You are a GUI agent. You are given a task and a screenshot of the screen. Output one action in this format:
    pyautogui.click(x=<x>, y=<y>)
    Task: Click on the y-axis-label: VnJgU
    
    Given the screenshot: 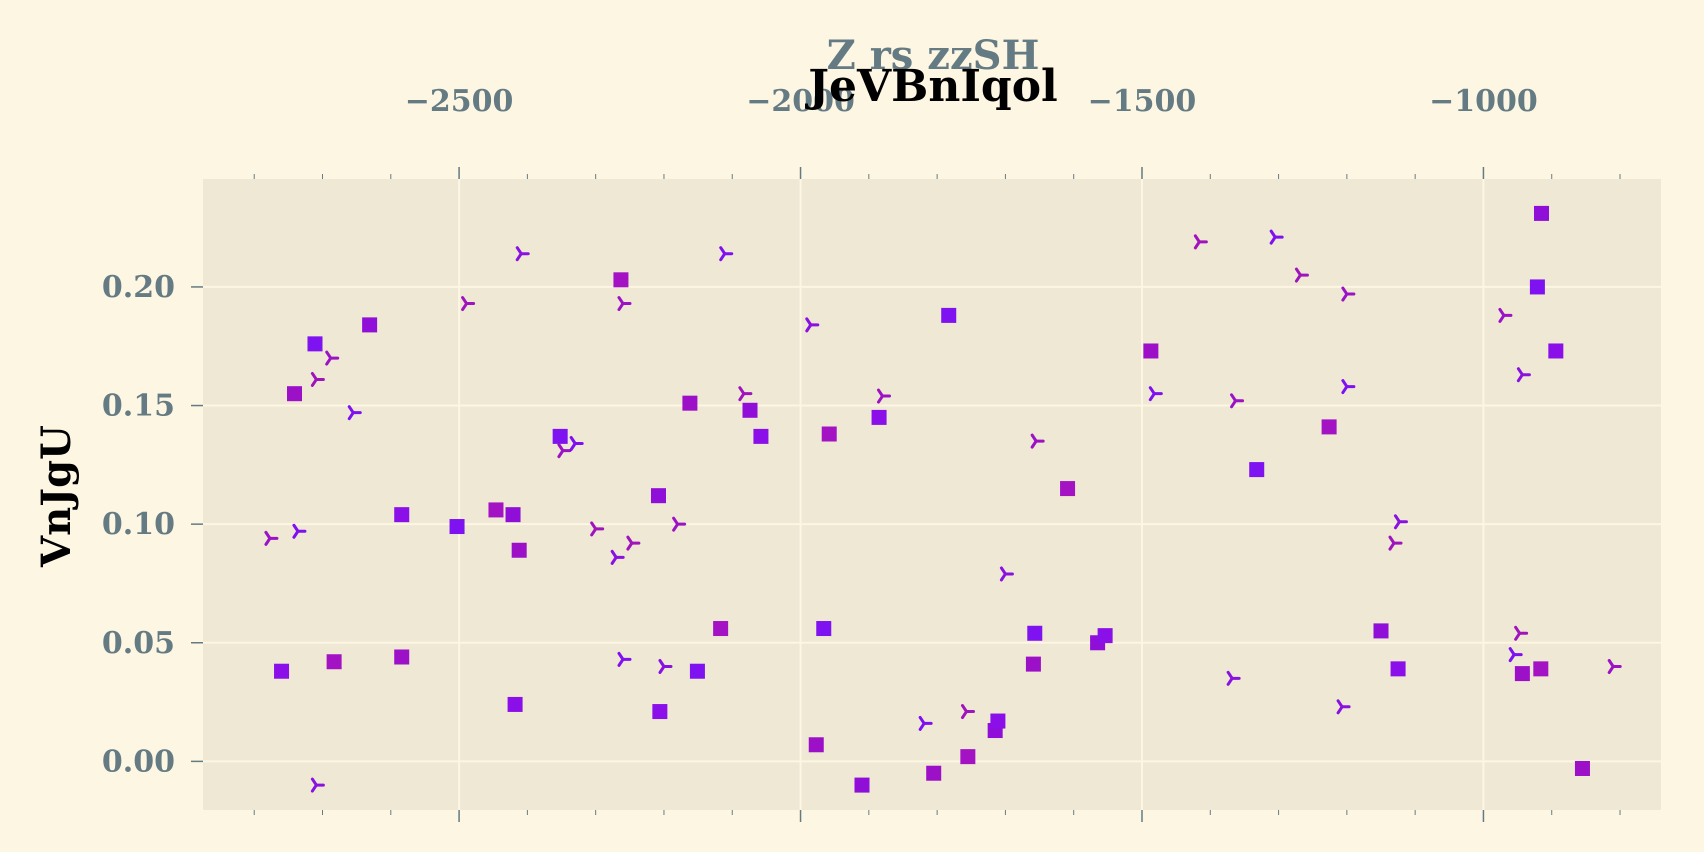 What is the action you would take?
    pyautogui.click(x=56, y=496)
    